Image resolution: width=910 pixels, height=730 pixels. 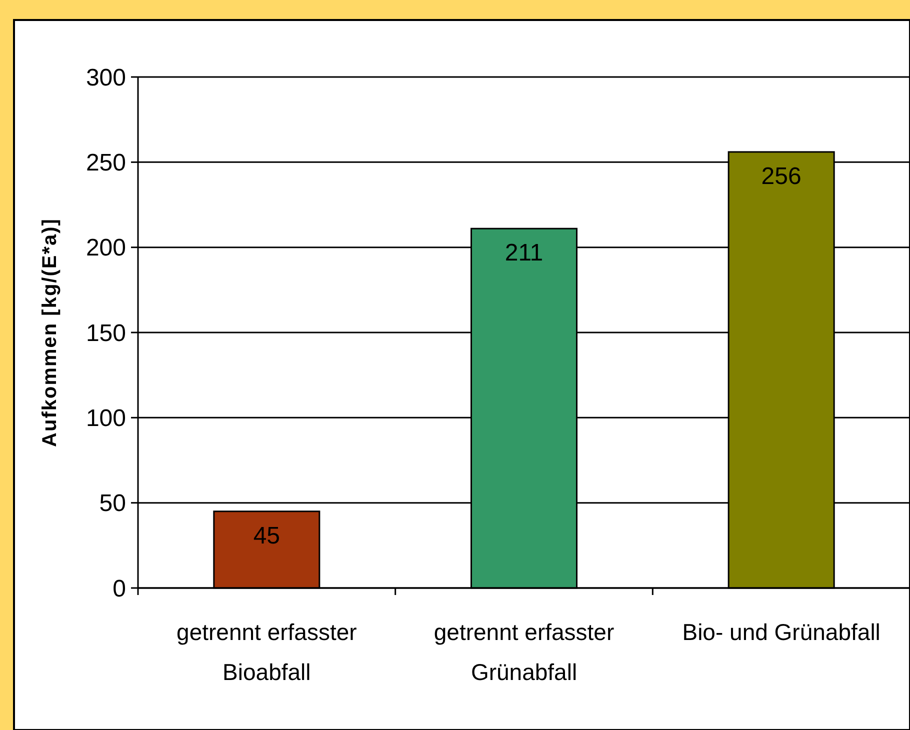 What do you see at coordinates (781, 176) in the screenshot?
I see `data-label: 256` at bounding box center [781, 176].